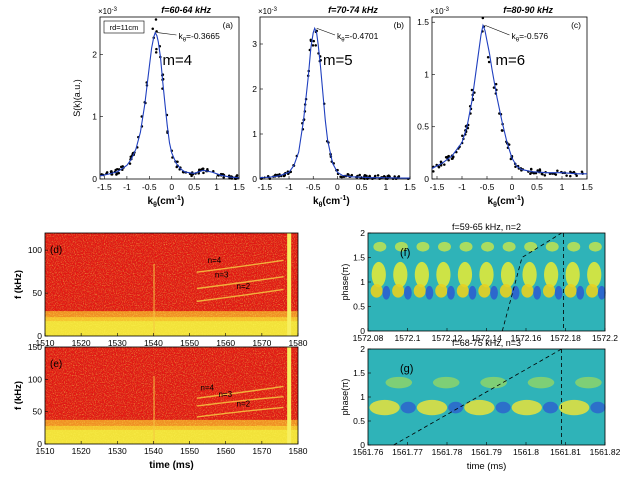 Image resolution: width=633 pixels, height=478 pixels. I want to click on y-tick-label-f: 1.5, so click(359, 258).